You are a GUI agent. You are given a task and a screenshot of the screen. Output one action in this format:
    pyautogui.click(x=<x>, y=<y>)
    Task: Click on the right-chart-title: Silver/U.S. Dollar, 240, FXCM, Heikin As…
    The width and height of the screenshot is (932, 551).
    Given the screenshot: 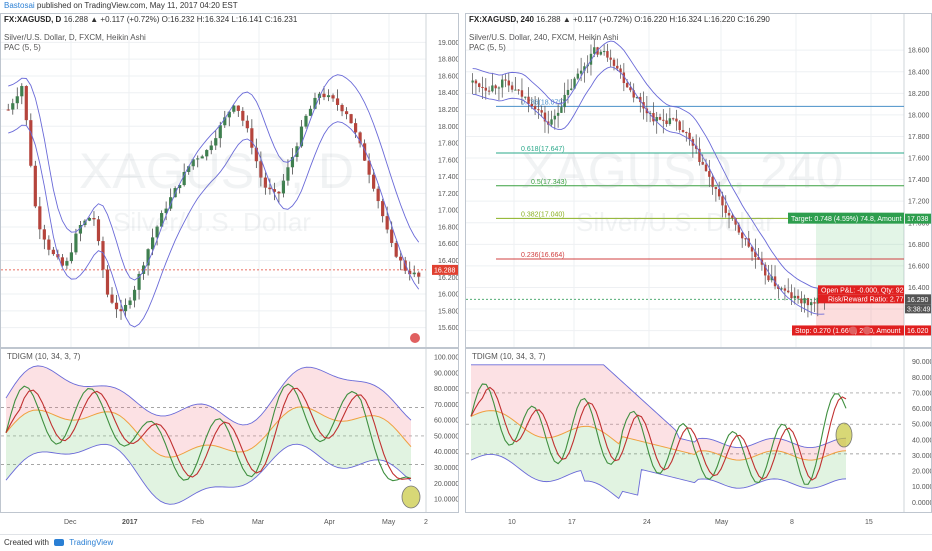 What is the action you would take?
    pyautogui.click(x=544, y=37)
    